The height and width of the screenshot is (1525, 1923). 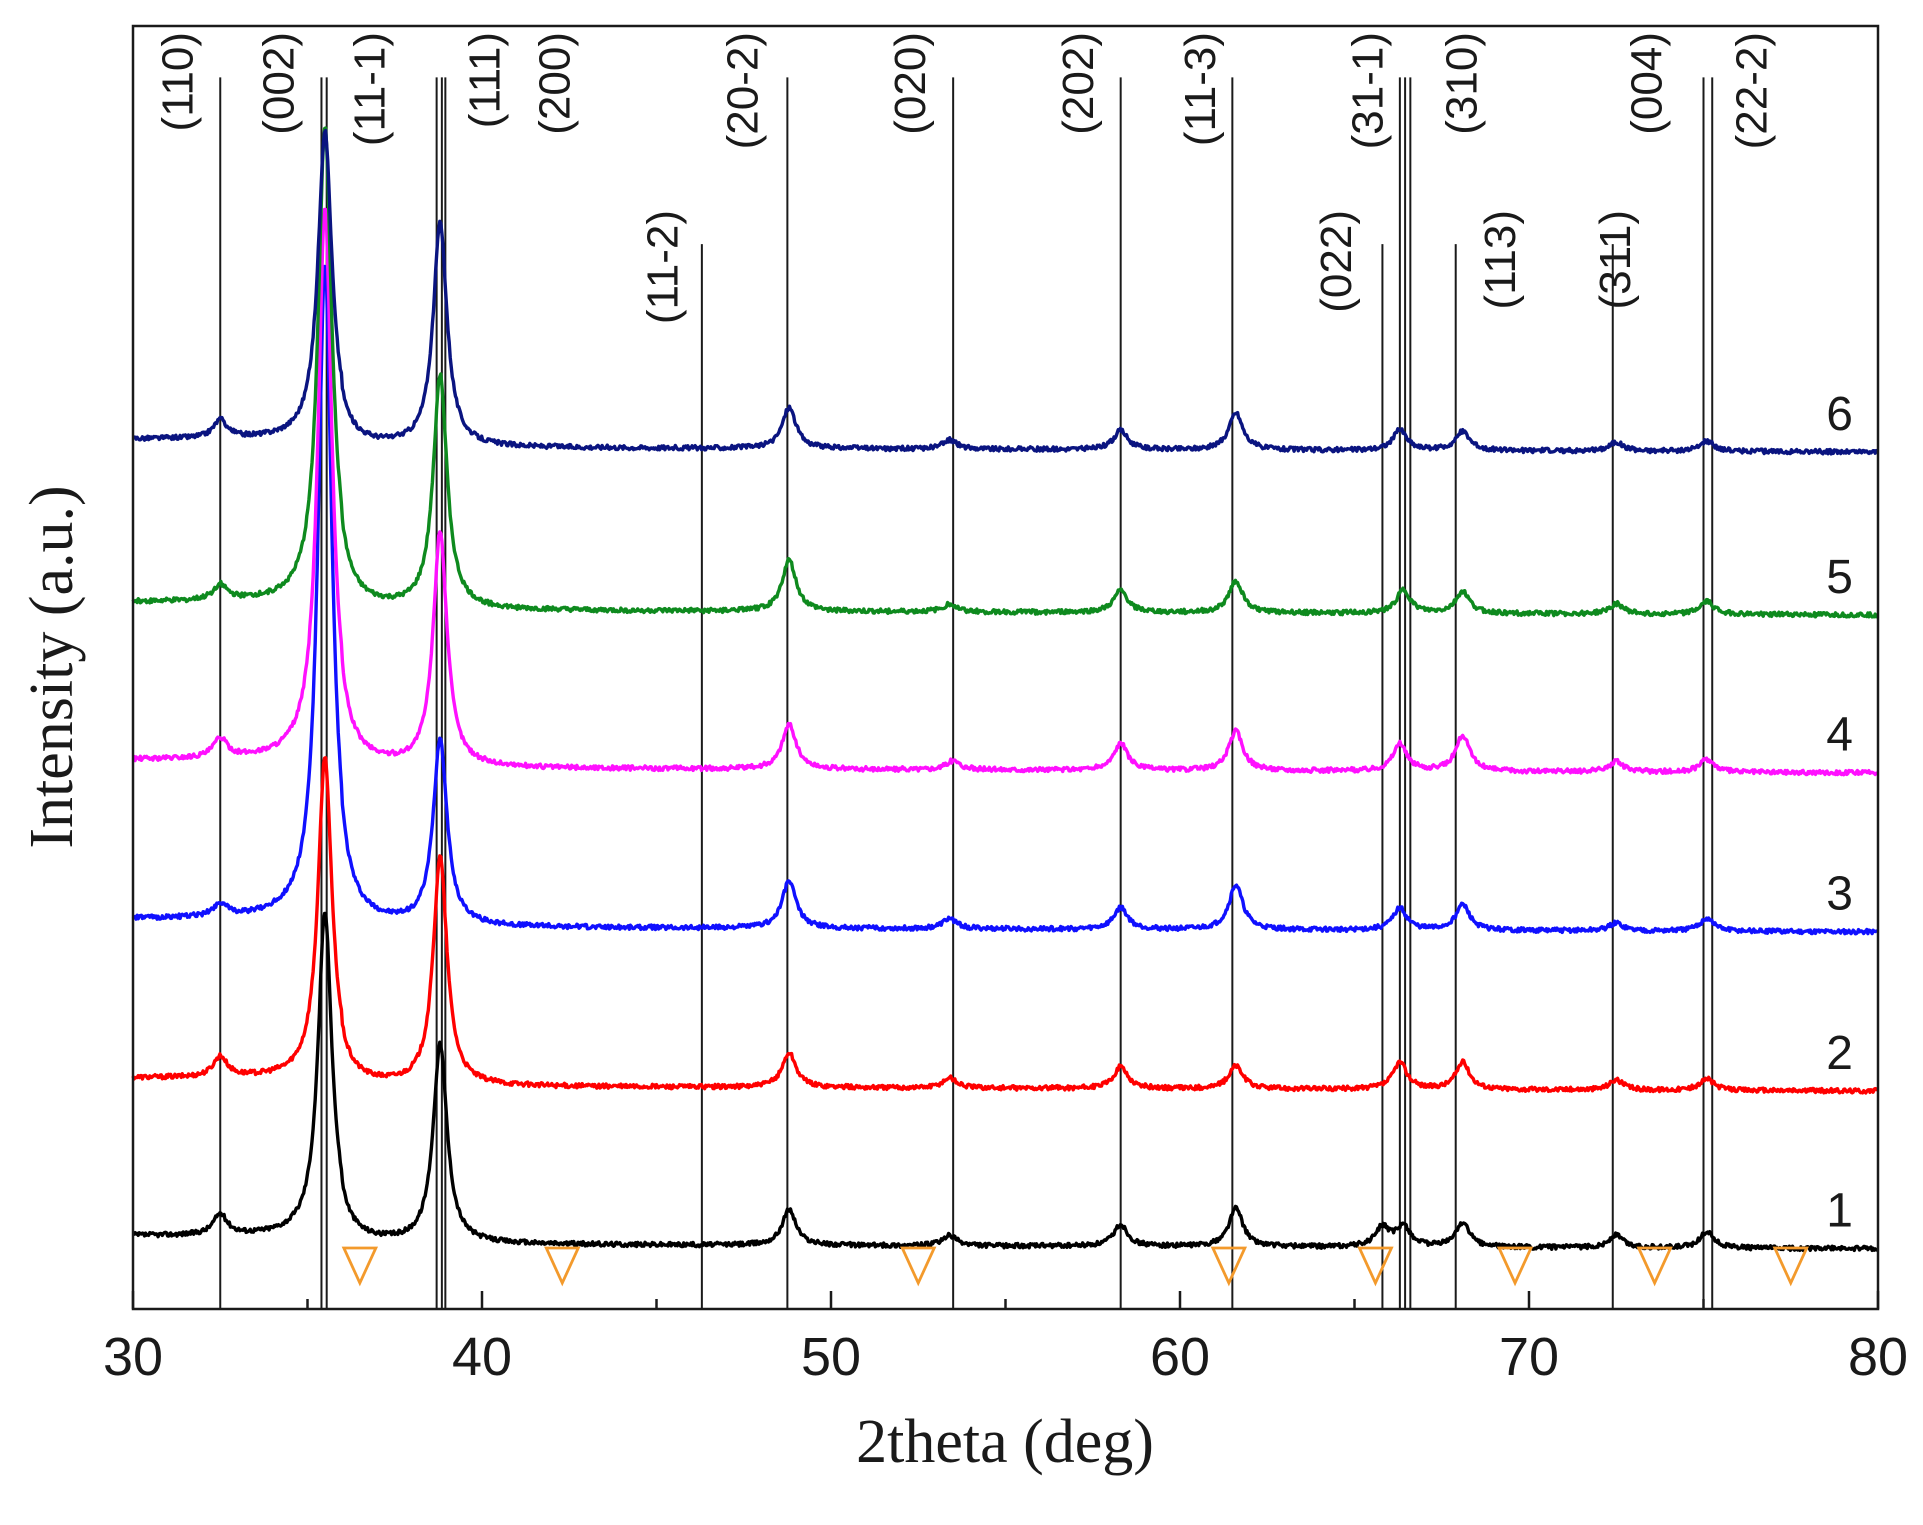 I want to click on x-axis-title: 2theta (deg), so click(x=1005, y=1442).